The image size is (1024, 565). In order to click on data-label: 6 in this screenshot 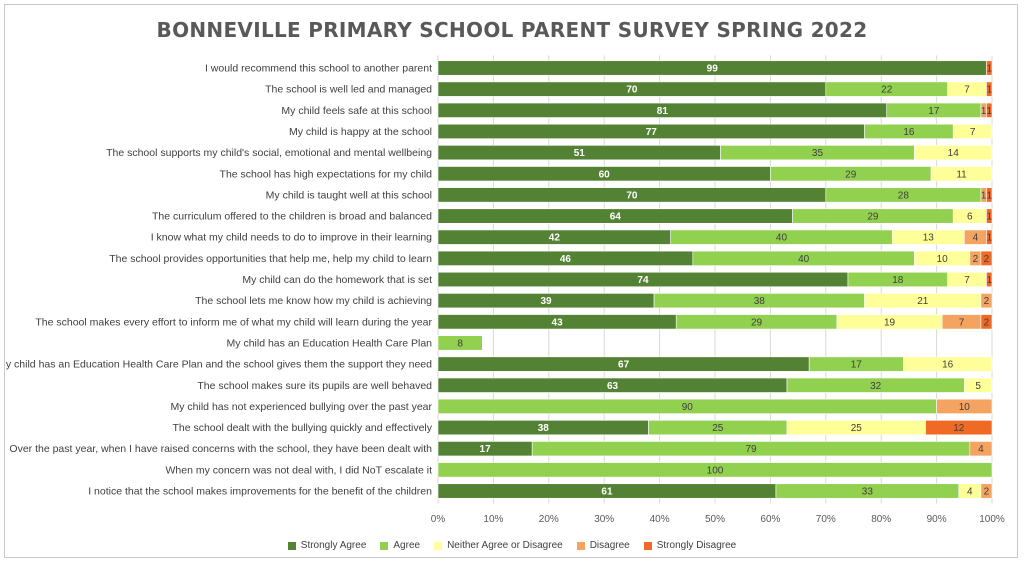, I will do `click(970, 217)`.